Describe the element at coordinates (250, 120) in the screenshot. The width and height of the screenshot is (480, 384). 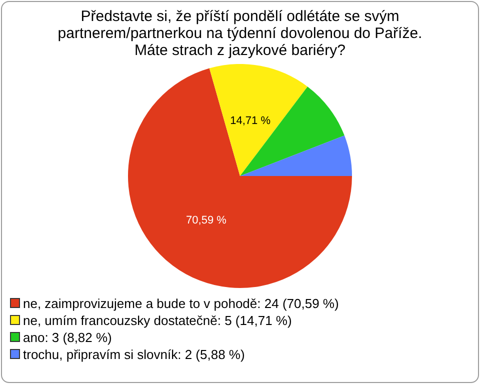
I see `data-label: 14,71 %` at that location.